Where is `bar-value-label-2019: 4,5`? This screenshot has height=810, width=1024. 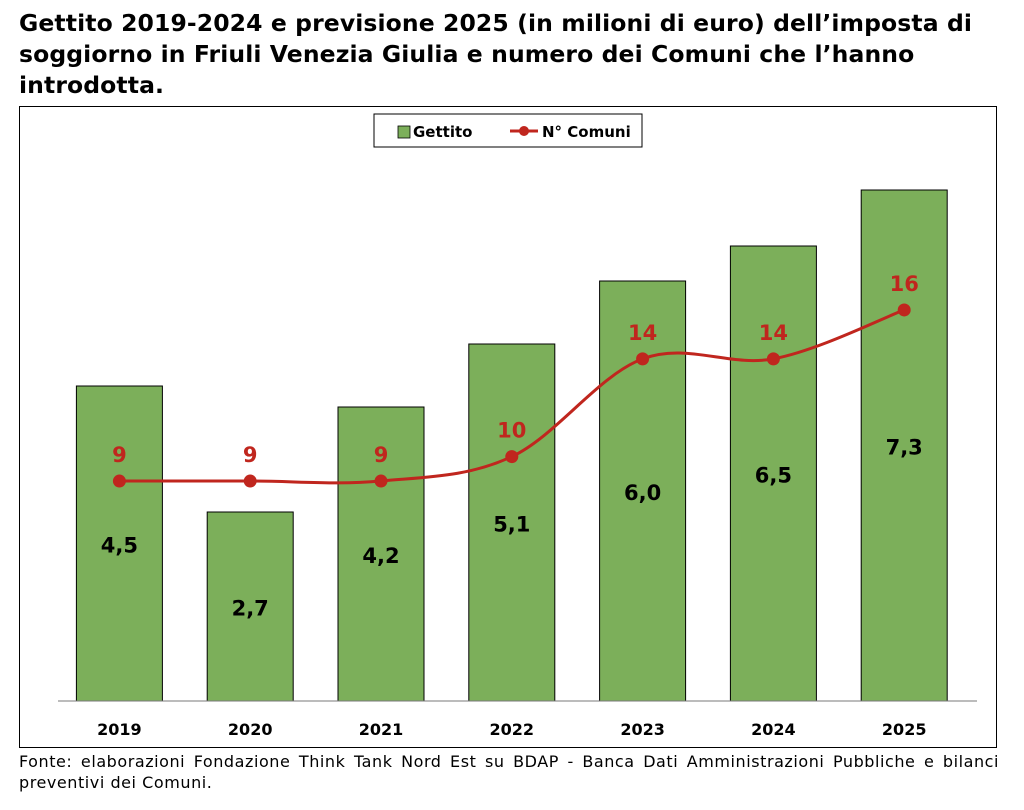 bar-value-label-2019: 4,5 is located at coordinates (119, 546).